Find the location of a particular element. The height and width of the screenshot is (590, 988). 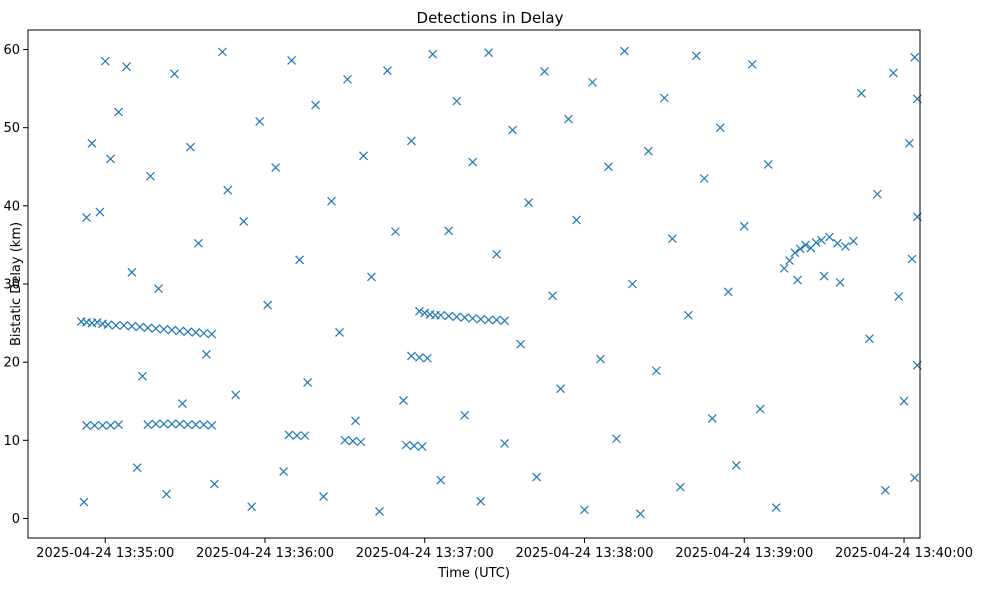

chart-title: Detections in Delay is located at coordinates (490, 18).